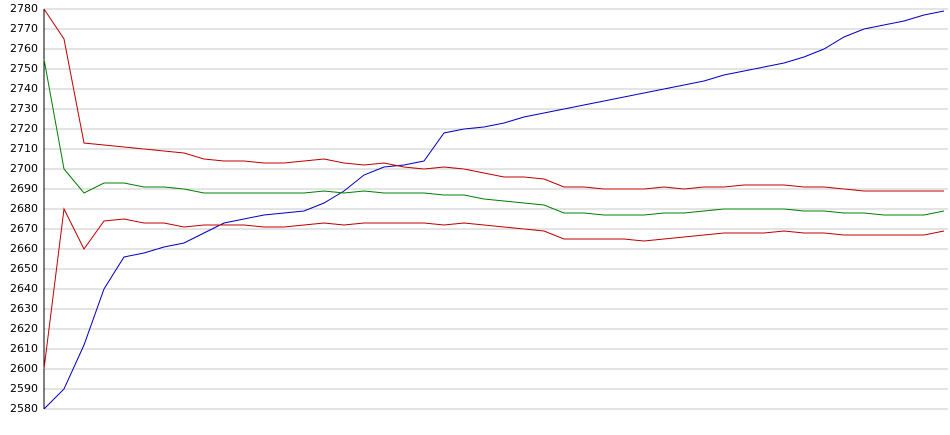  What do you see at coordinates (24, 8) in the screenshot?
I see `y-tick-label: 2780` at bounding box center [24, 8].